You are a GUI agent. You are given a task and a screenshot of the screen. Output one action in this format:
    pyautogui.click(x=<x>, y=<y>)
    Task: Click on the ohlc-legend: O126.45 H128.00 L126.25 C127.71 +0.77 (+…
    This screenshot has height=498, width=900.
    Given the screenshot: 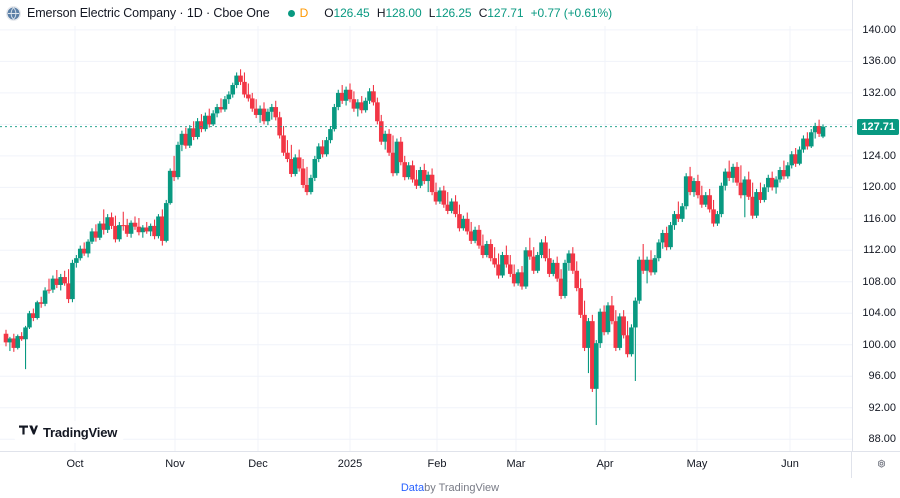 What is the action you would take?
    pyautogui.click(x=470, y=13)
    